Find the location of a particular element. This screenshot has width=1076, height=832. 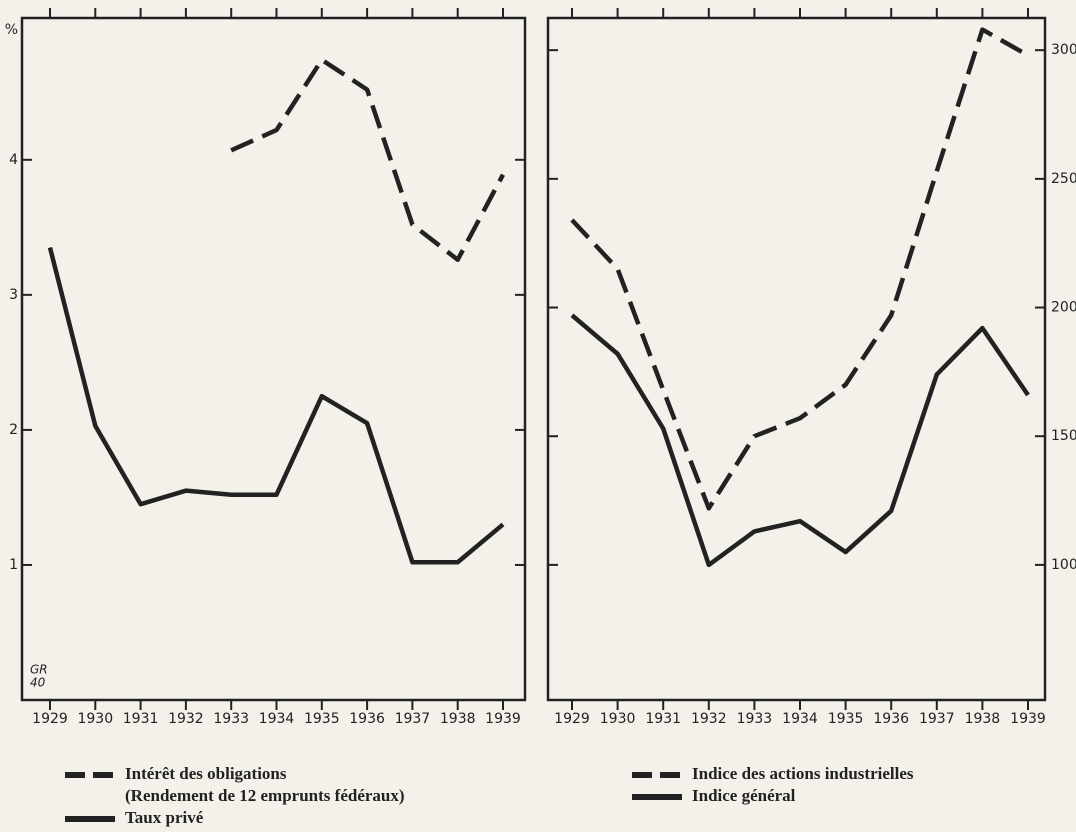

y-tick-label: 4 is located at coordinates (13, 160).